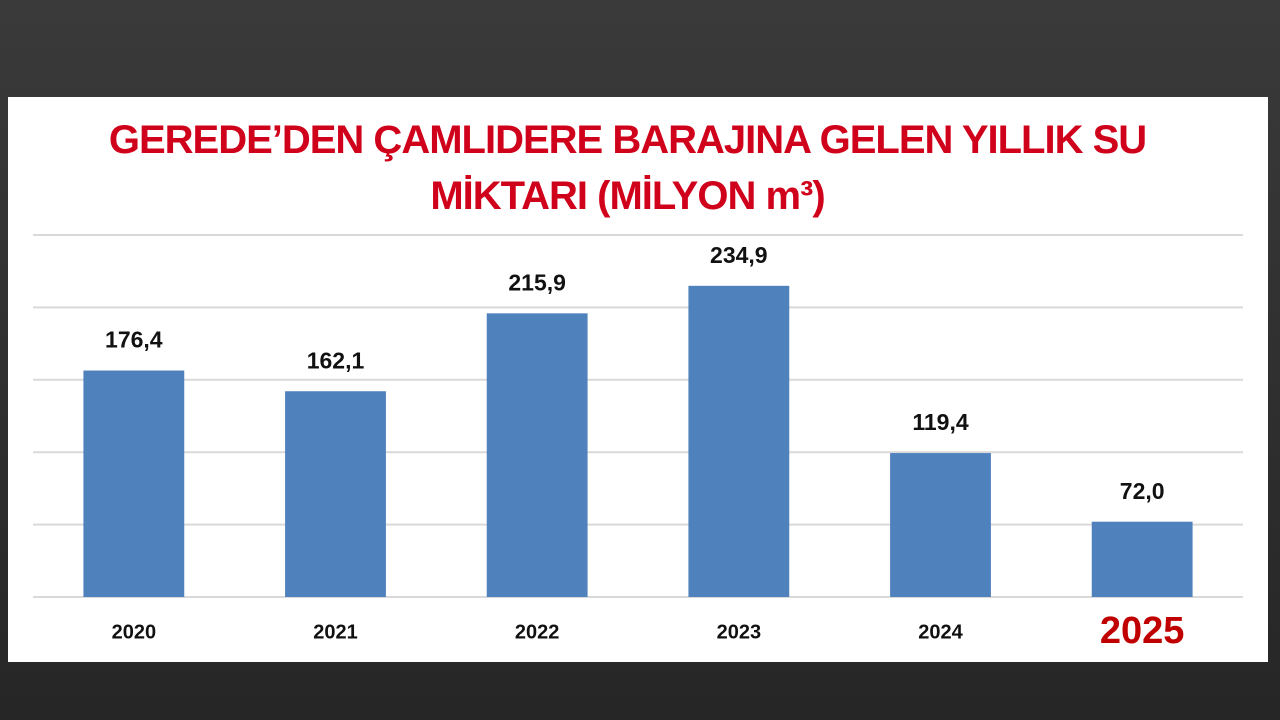  What do you see at coordinates (1142, 631) in the screenshot?
I see `x-tick-label: 2025` at bounding box center [1142, 631].